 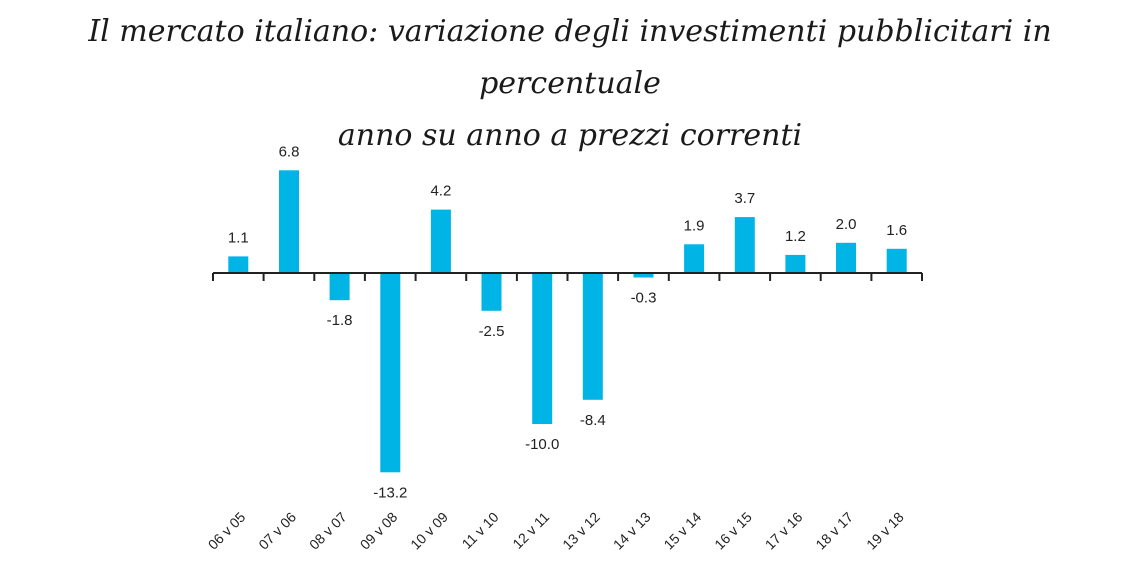 What do you see at coordinates (896, 230) in the screenshot?
I see `value-label: 1.6` at bounding box center [896, 230].